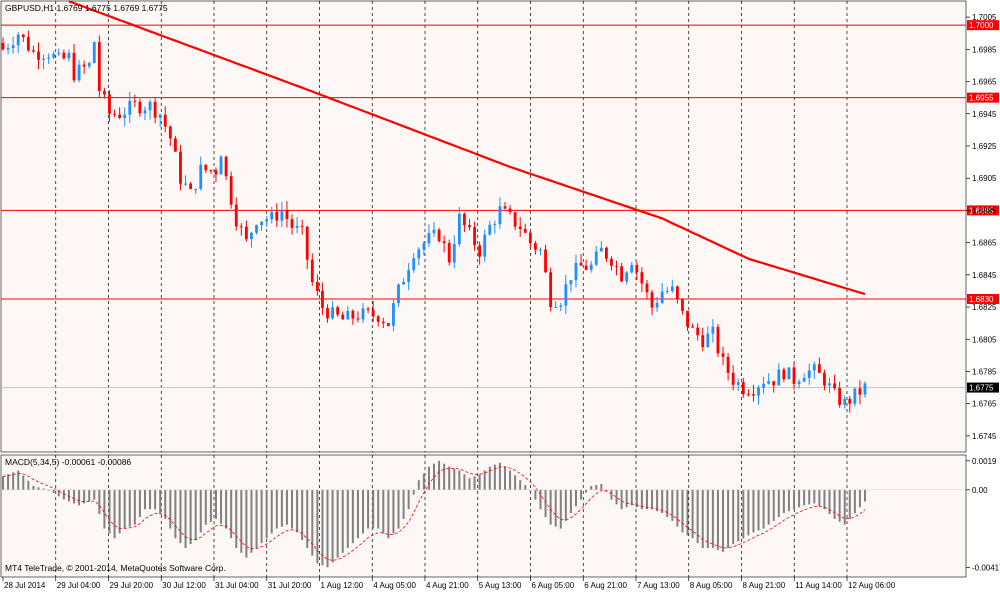 The height and width of the screenshot is (592, 1000). What do you see at coordinates (986, 567) in the screenshot?
I see `macd-y-tick-label: -0.00417` at bounding box center [986, 567].